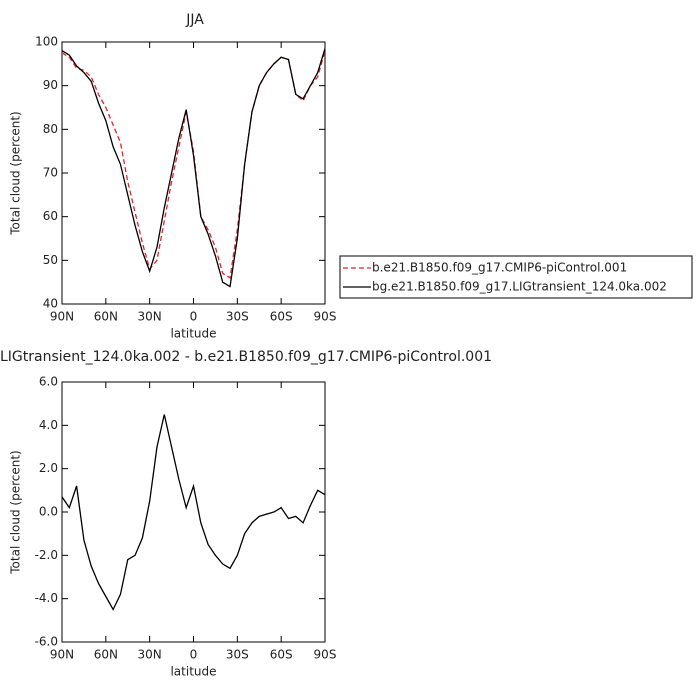  Describe the element at coordinates (46, 42) in the screenshot. I see `y-tick-label: 100` at that location.